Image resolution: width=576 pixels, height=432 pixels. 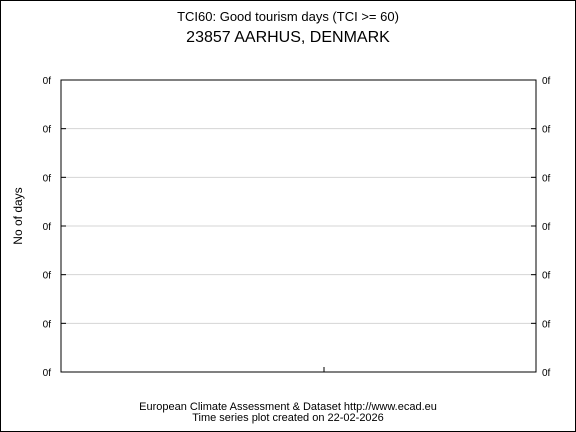 I want to click on chart-subtitle: 23857 AARHUS, DENMARK, so click(x=288, y=37).